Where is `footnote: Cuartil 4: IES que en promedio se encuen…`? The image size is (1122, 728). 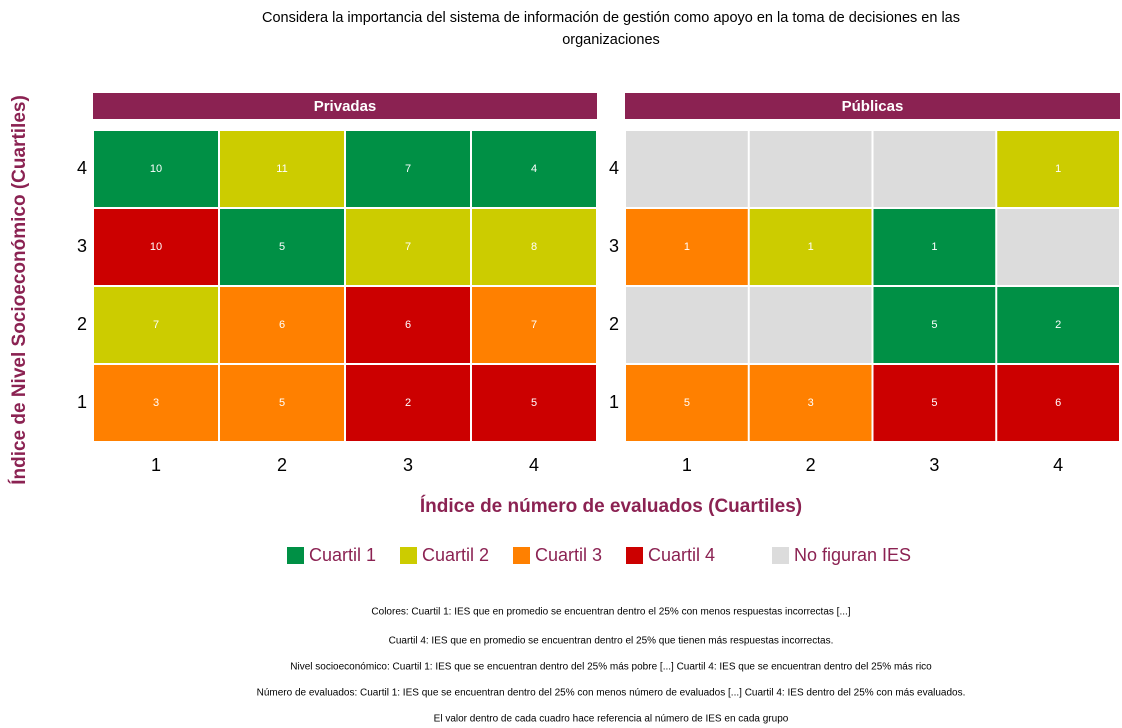
footnote: Cuartil 4: IES que en promedio se encuen… is located at coordinates (611, 641).